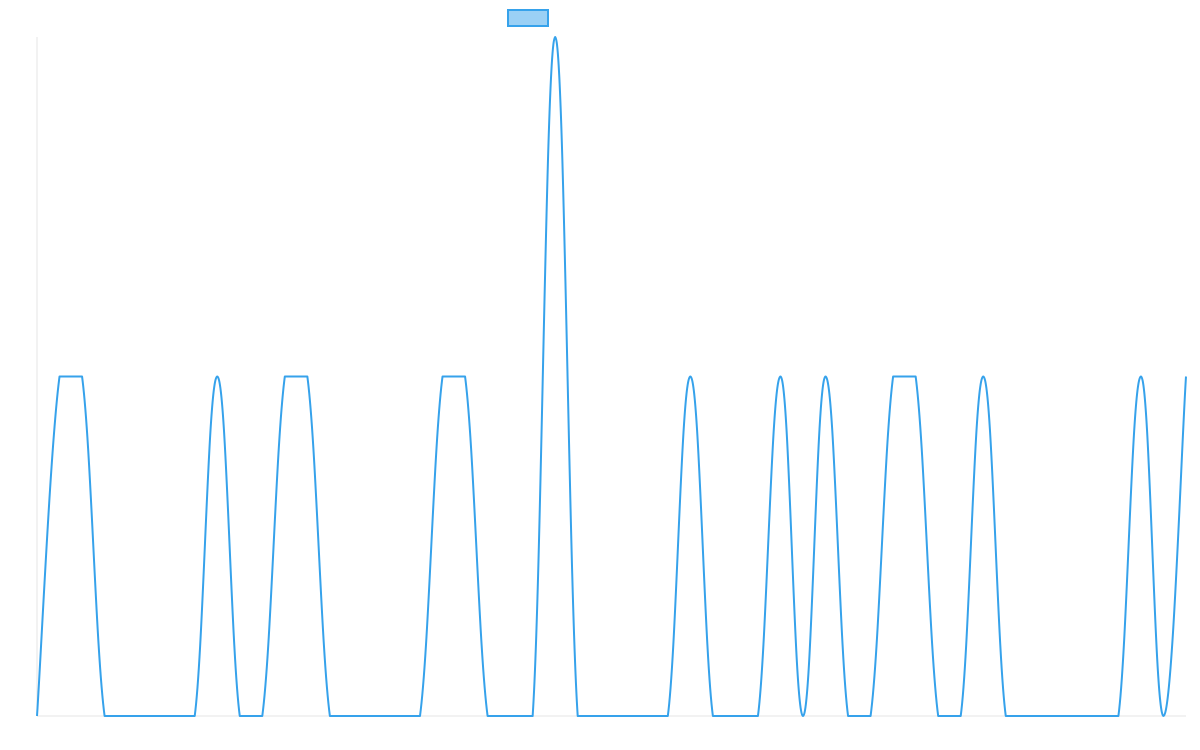 Image resolution: width=1200 pixels, height=750 pixels. I want to click on legend, so click(528, 18).